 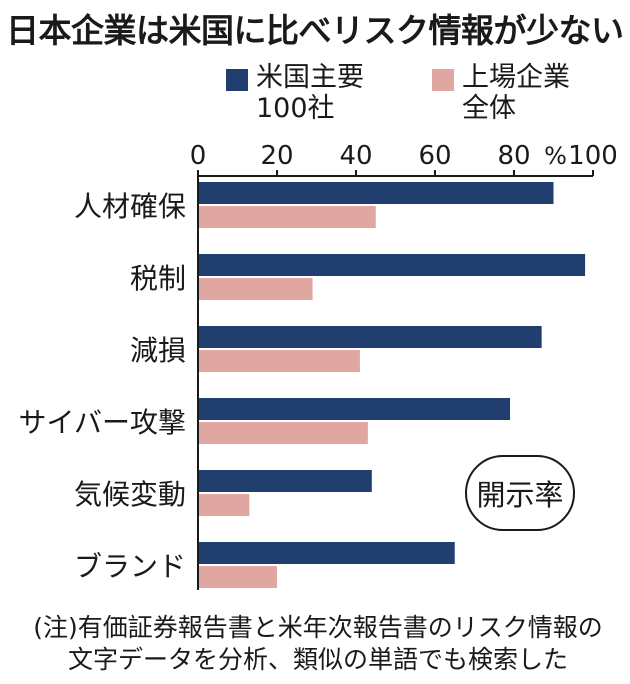 I want to click on legend-swatch-us, so click(x=237, y=80).